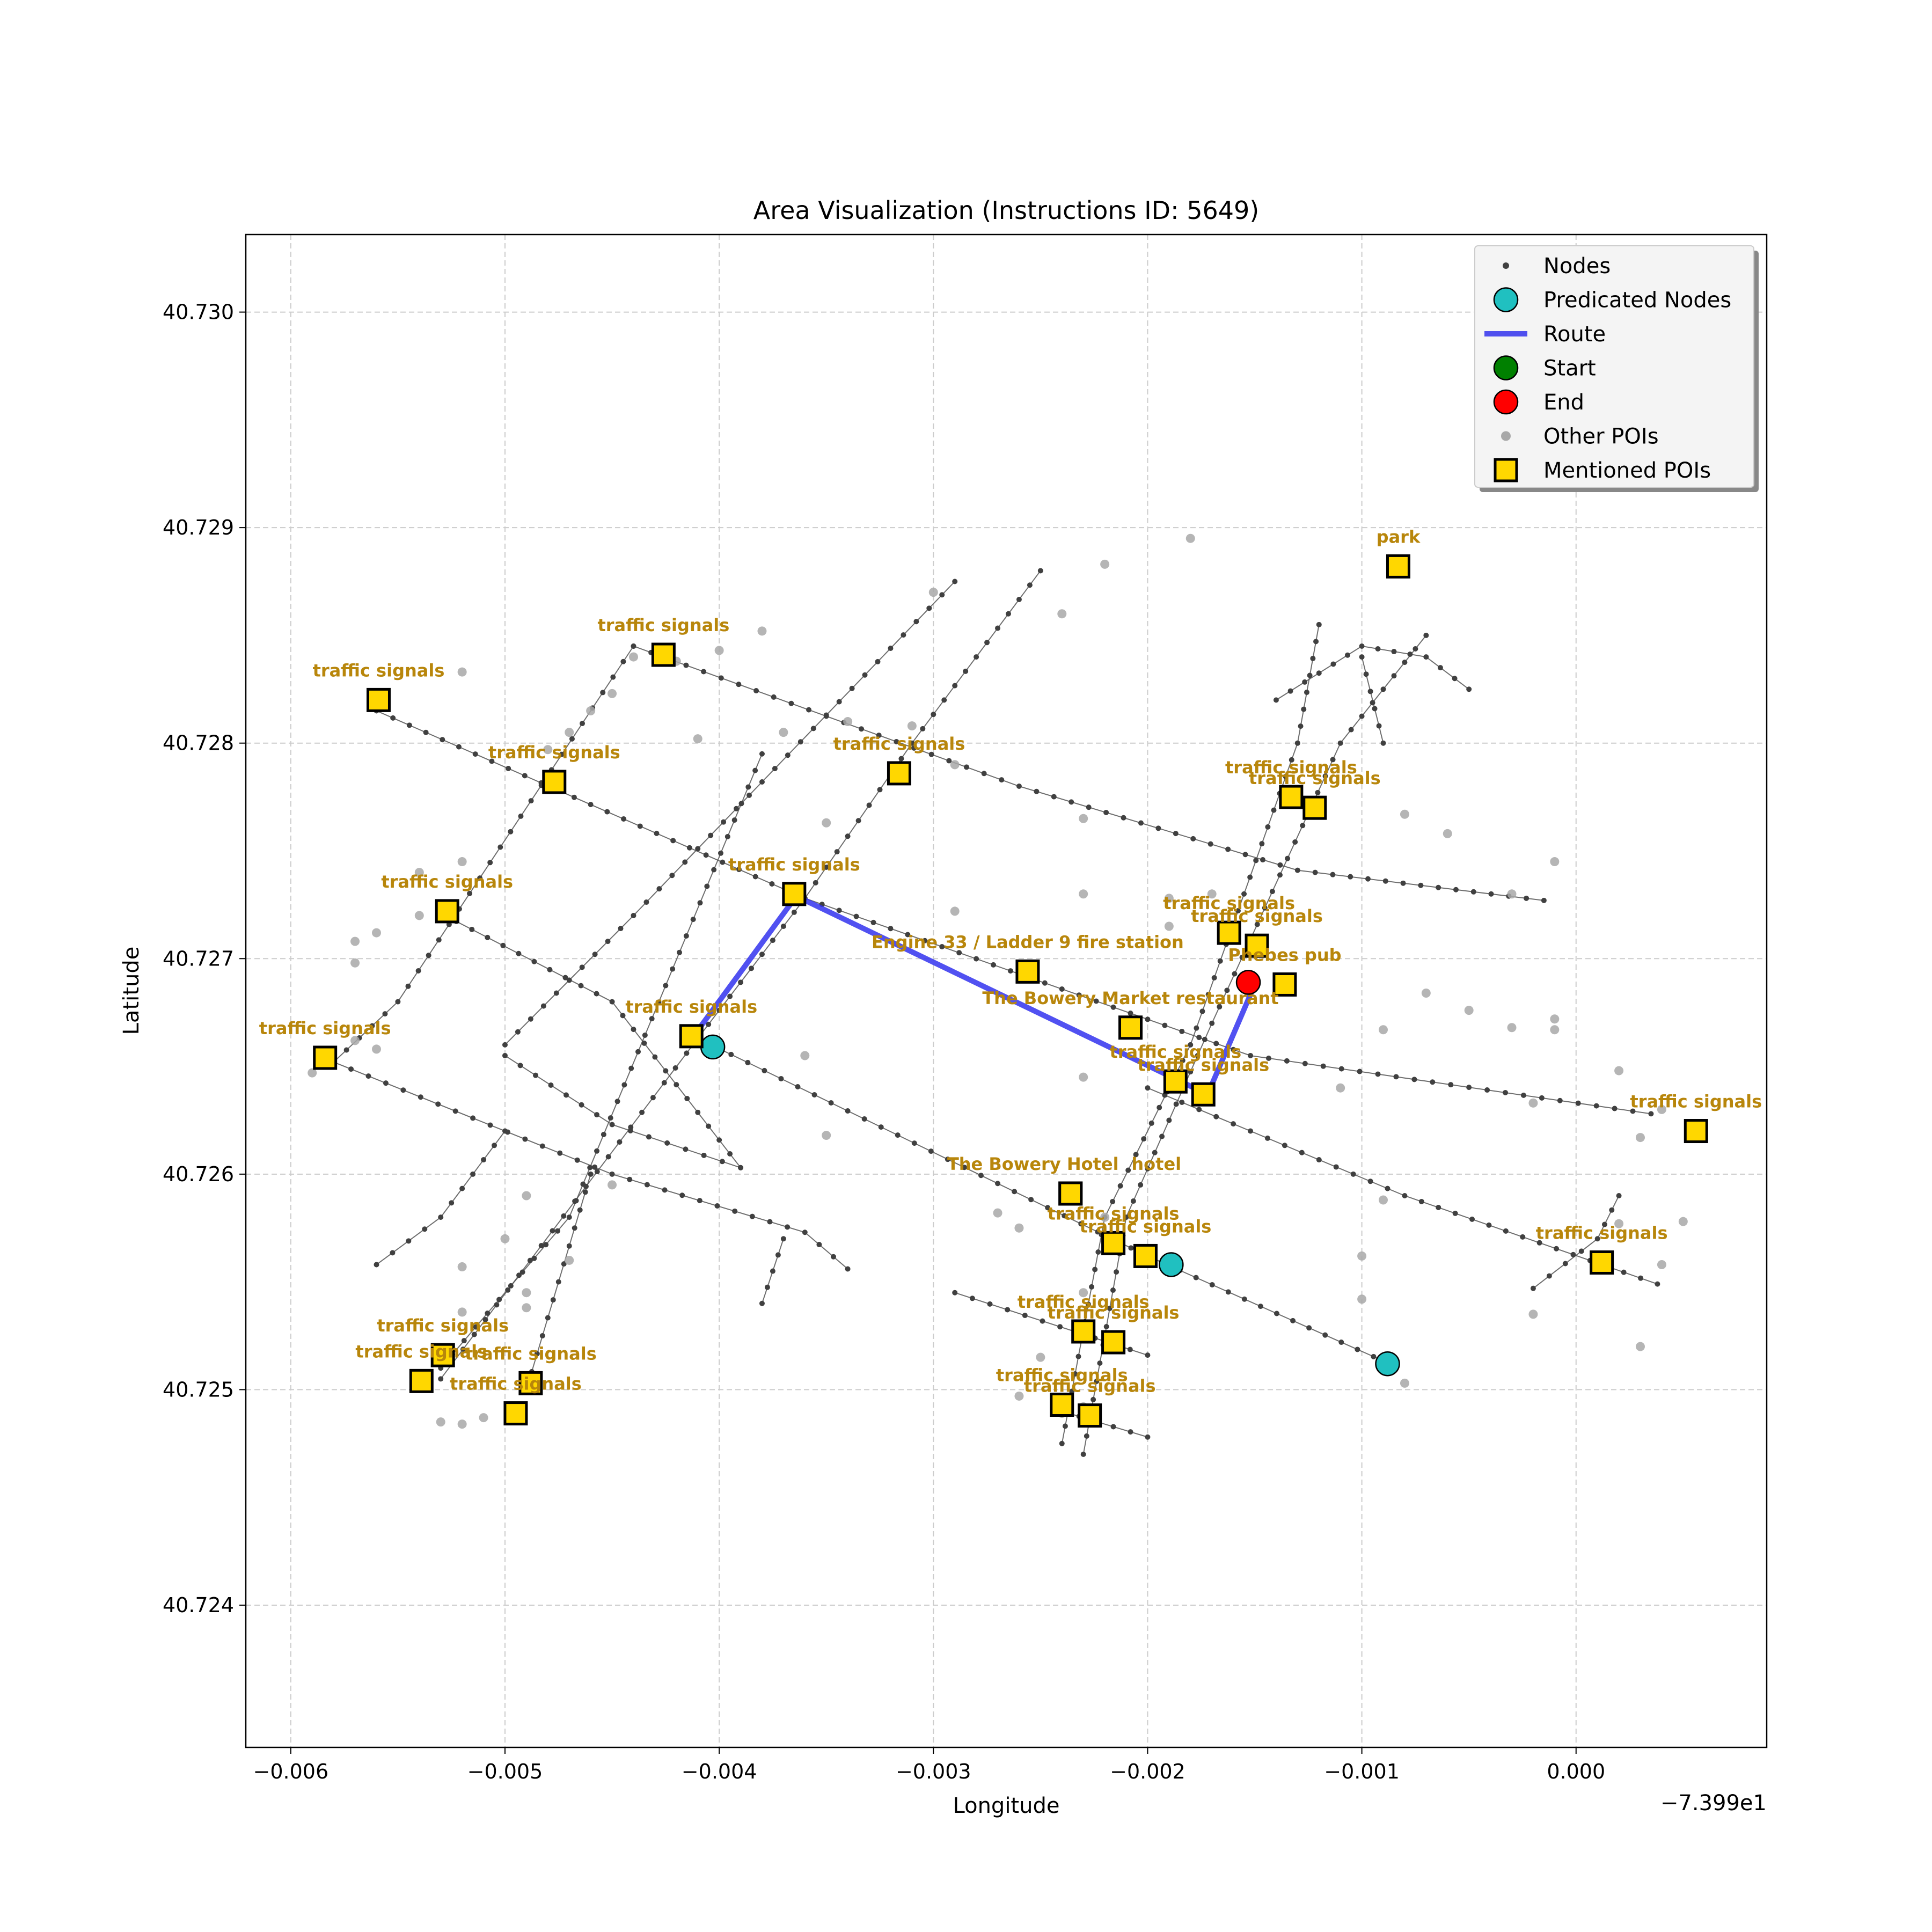 The image size is (1932, 1932). I want to click on legend-label: Nodes, so click(1577, 266).